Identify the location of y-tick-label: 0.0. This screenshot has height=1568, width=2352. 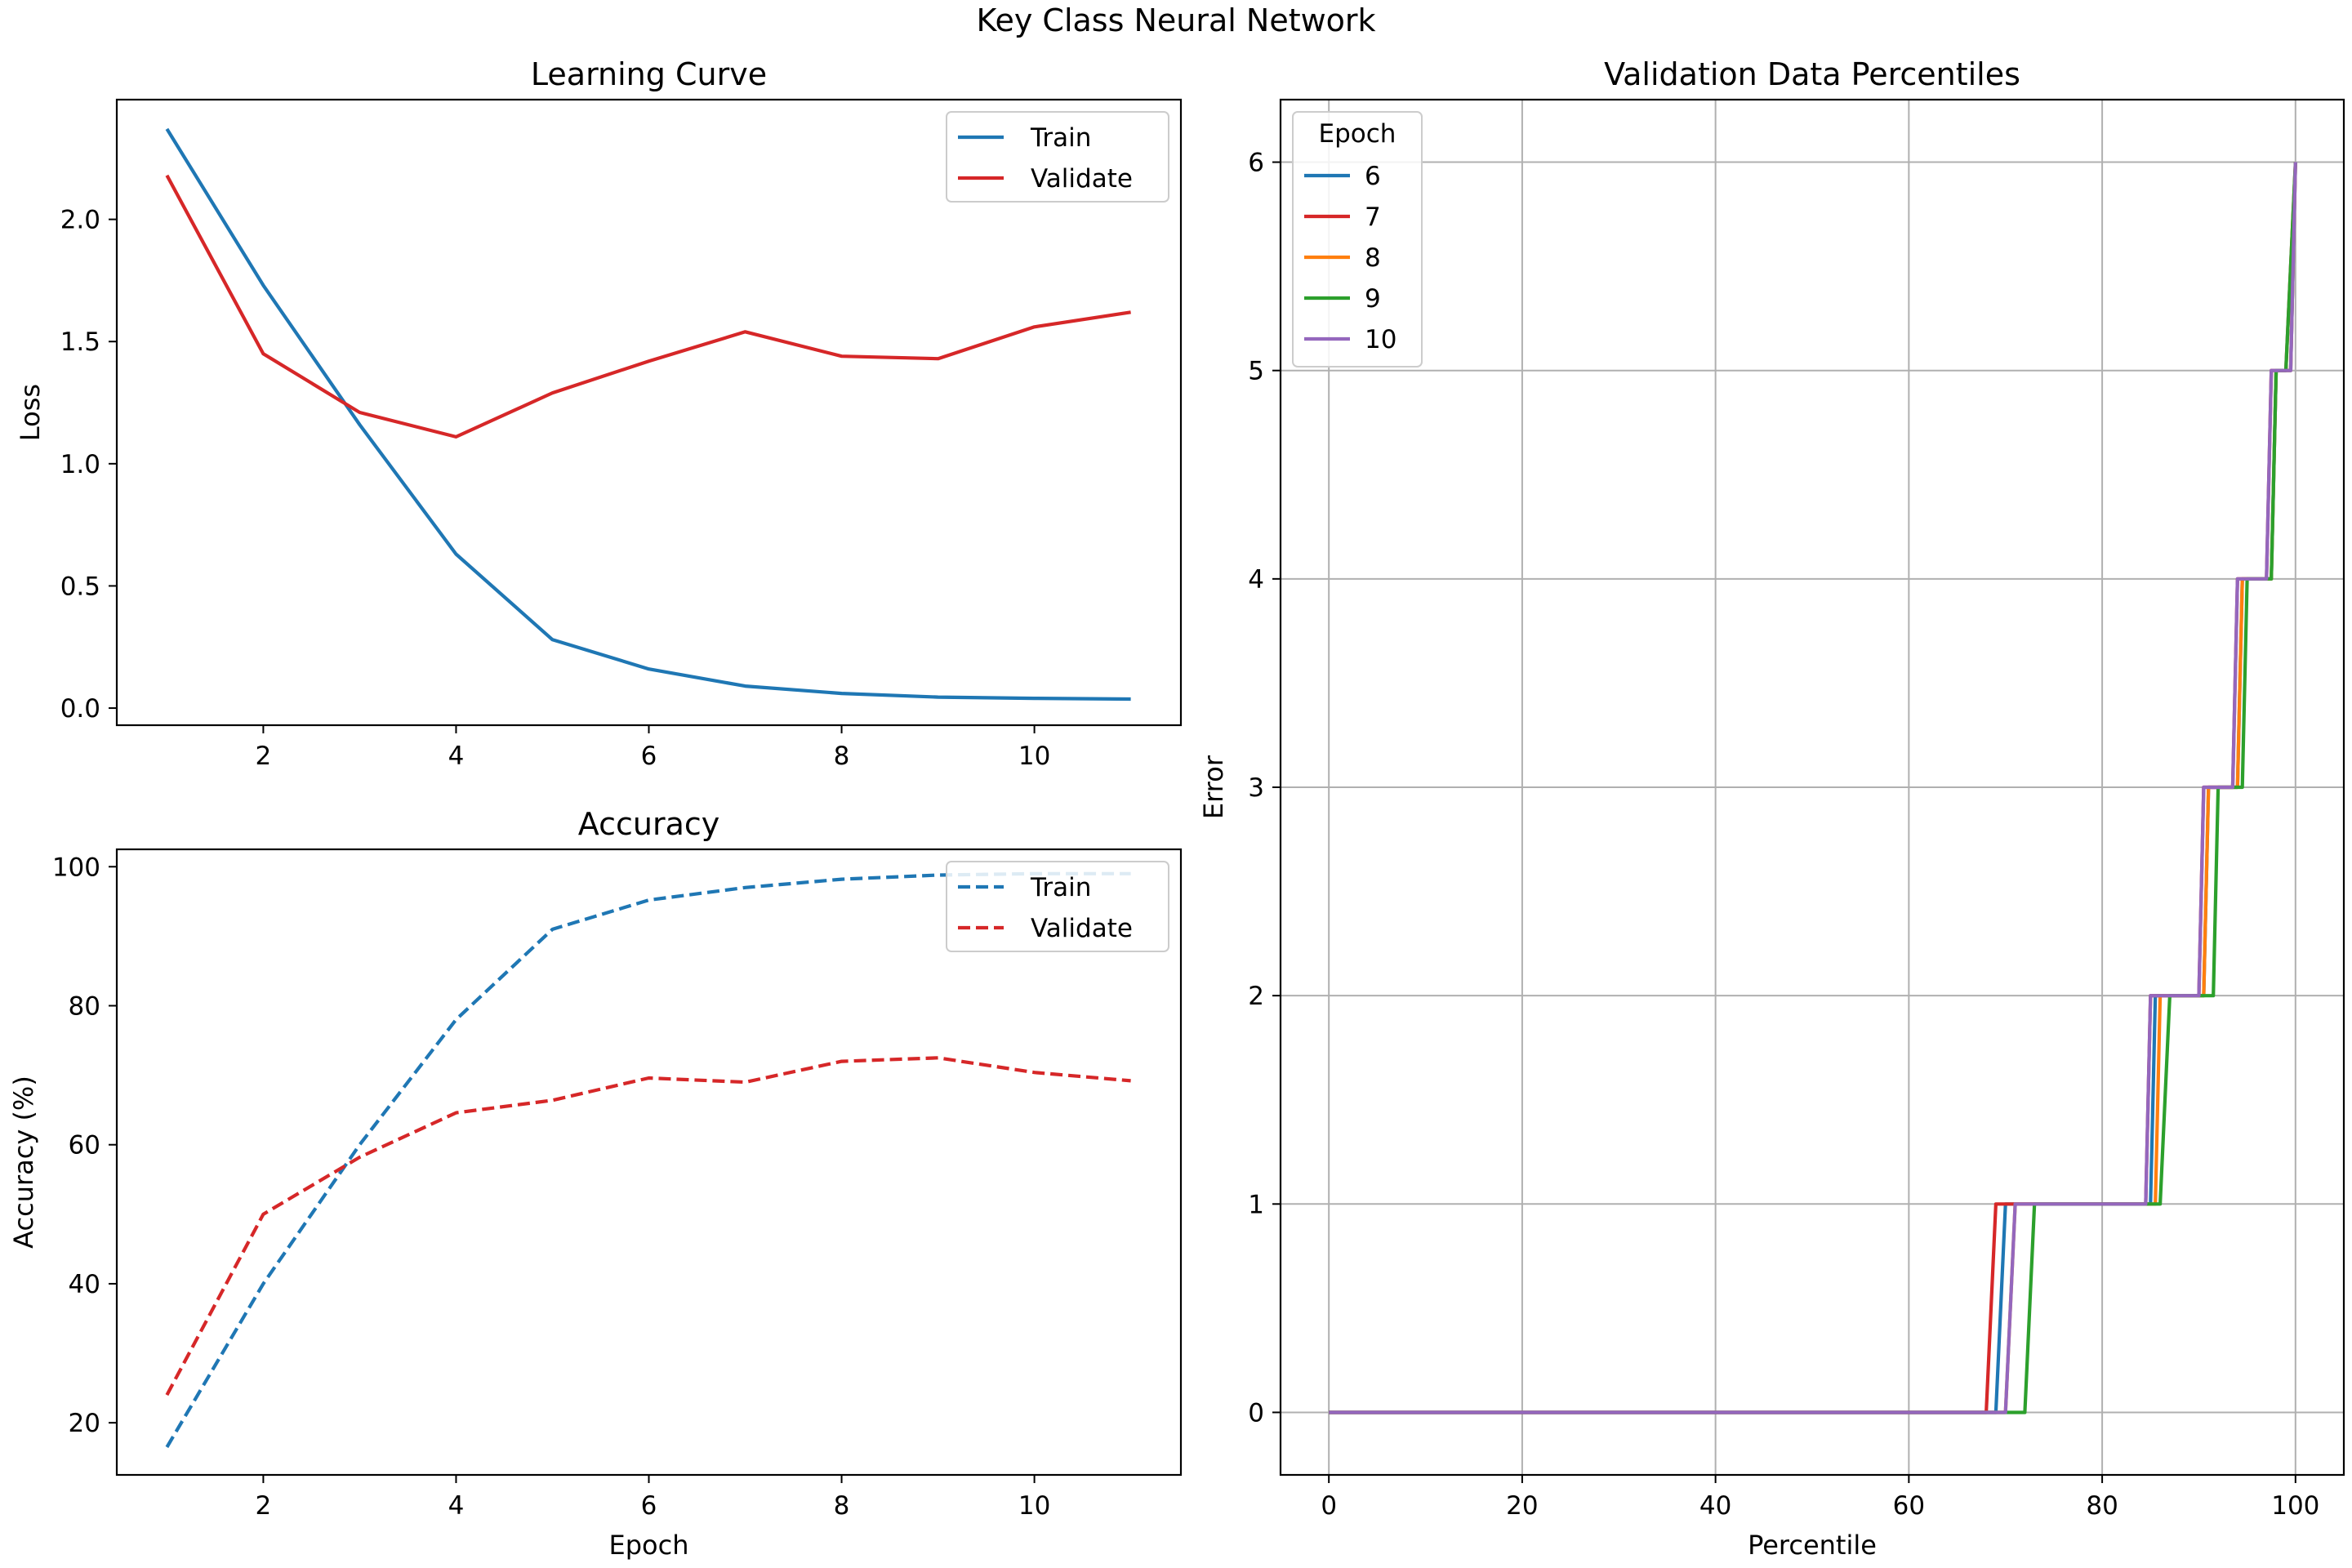
(80, 709).